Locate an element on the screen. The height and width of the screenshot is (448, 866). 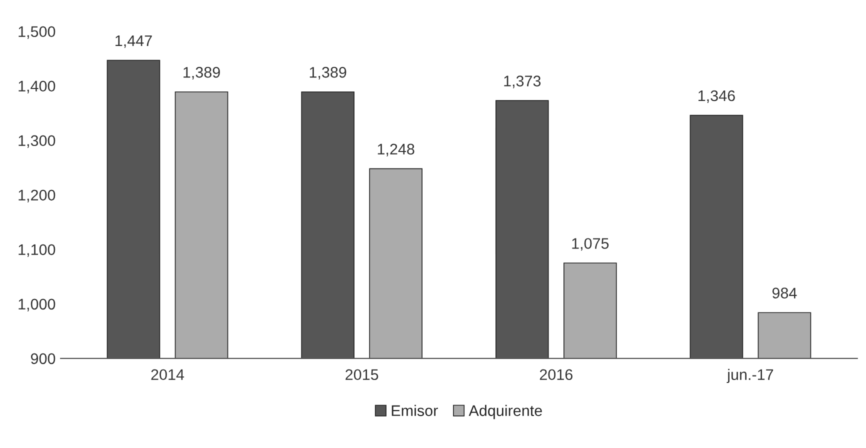
data-label: 1,075 is located at coordinates (590, 244).